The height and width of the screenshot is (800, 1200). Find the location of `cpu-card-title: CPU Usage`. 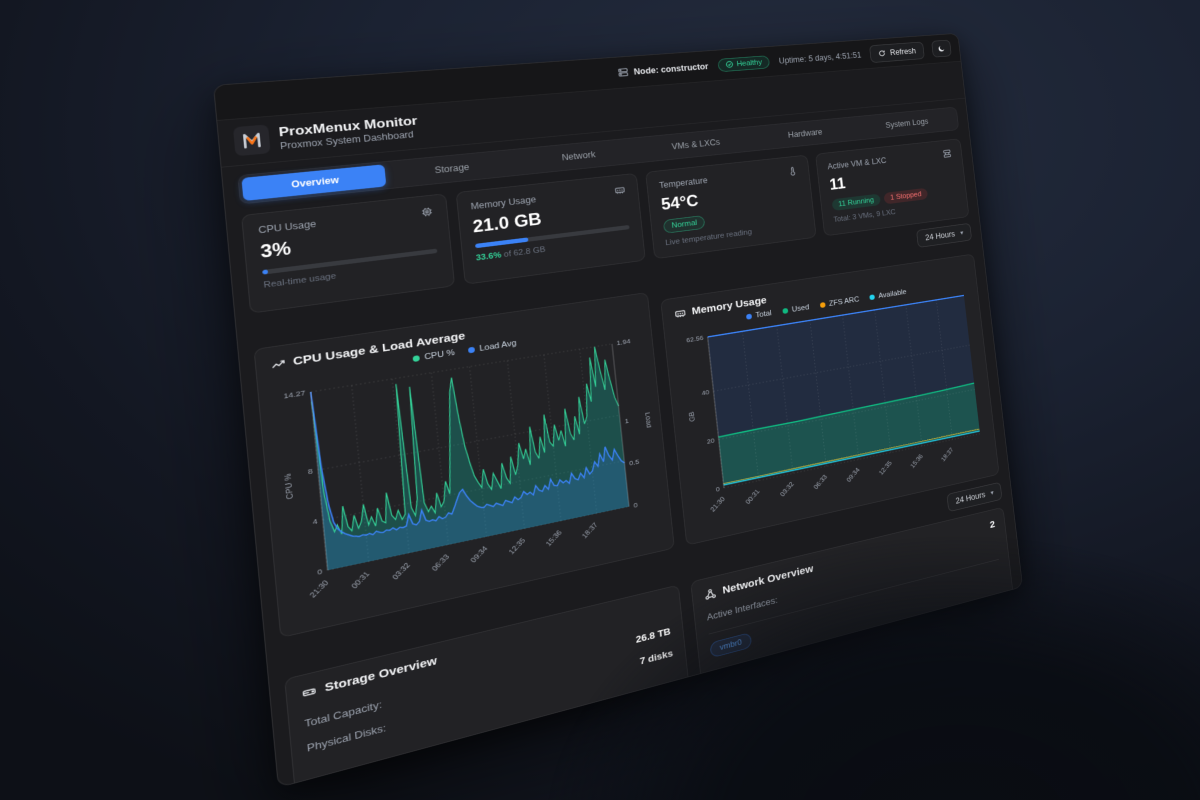

cpu-card-title: CPU Usage is located at coordinates (287, 227).